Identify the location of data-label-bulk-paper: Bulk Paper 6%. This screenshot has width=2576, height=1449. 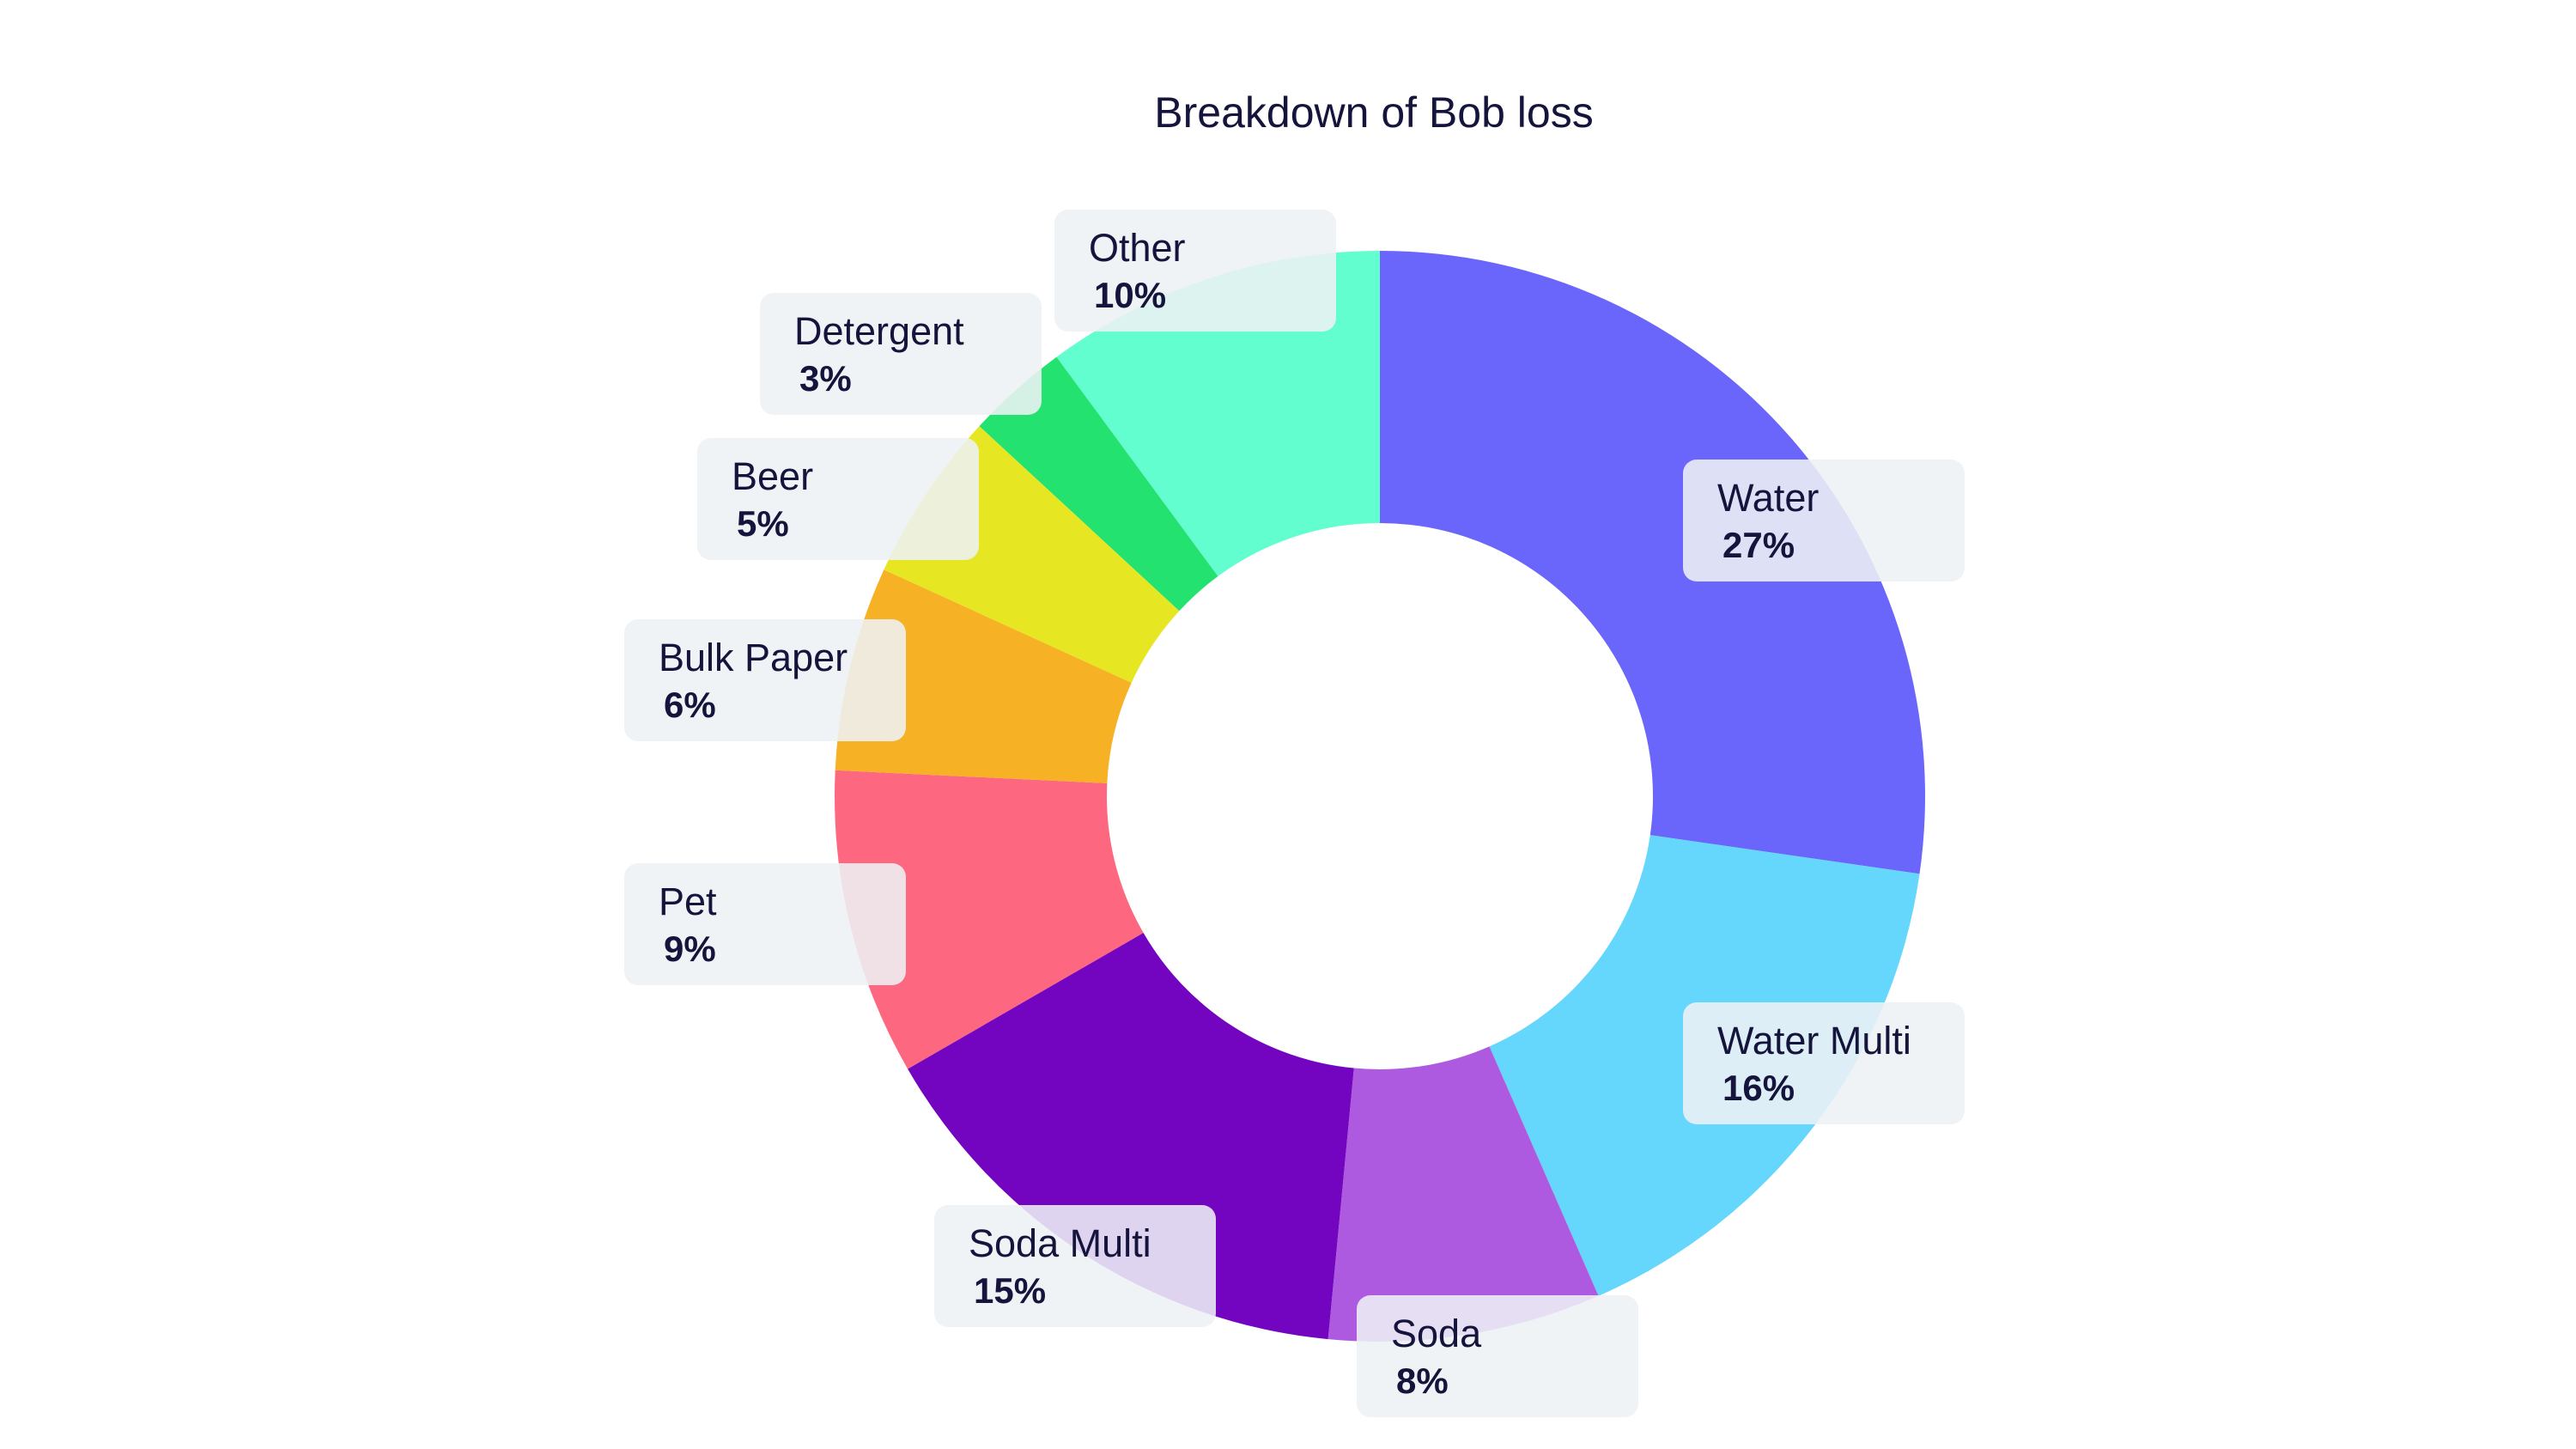
(765, 680).